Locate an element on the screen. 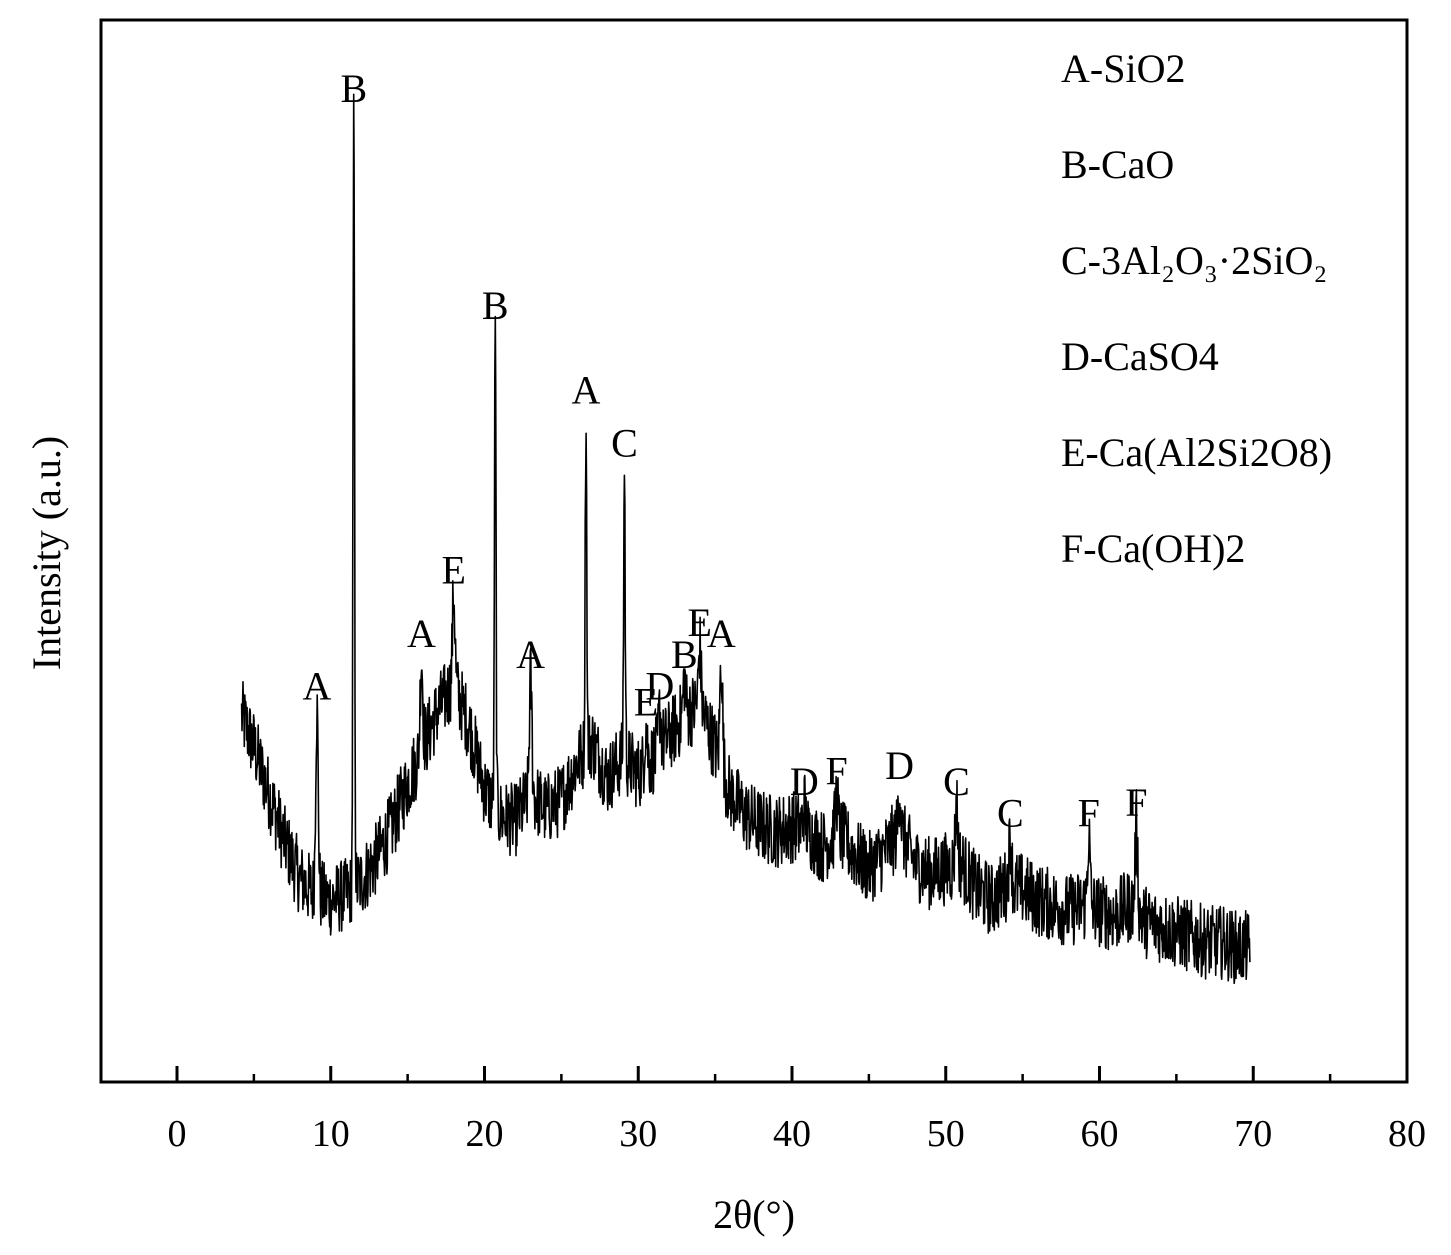 The image size is (1451, 1255). x-tick-label: 20 is located at coordinates (485, 1134).